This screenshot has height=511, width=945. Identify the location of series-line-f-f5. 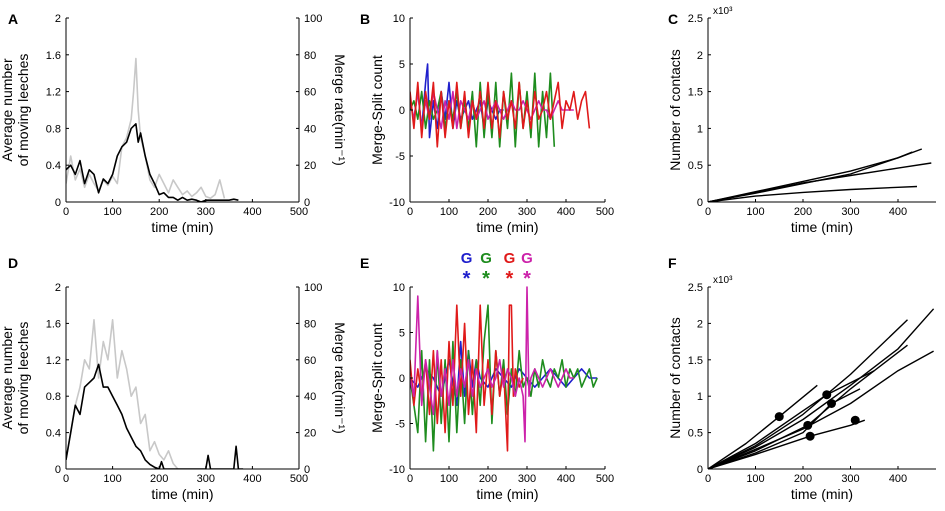
(791, 419).